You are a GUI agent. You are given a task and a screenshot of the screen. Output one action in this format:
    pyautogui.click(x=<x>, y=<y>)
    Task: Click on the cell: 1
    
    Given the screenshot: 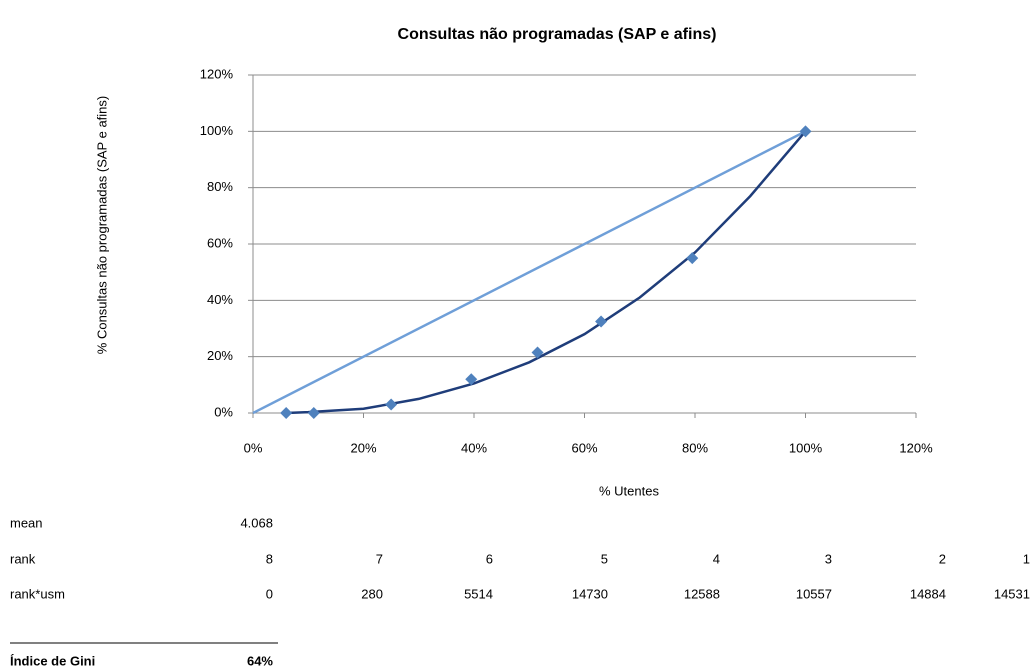 What is the action you would take?
    pyautogui.click(x=1026, y=558)
    